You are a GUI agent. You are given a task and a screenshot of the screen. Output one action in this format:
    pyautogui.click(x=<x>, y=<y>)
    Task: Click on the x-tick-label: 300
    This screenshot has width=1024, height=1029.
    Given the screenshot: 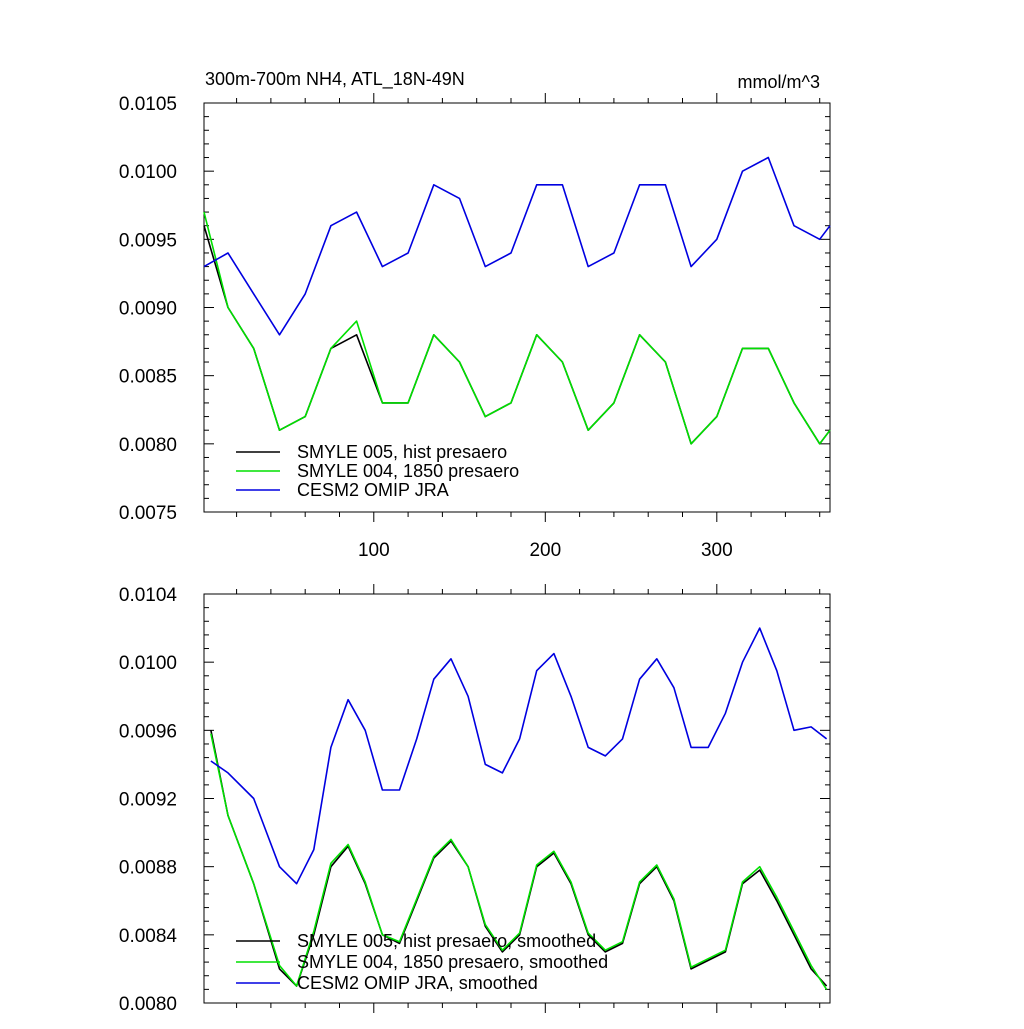 What is the action you would take?
    pyautogui.click(x=717, y=550)
    